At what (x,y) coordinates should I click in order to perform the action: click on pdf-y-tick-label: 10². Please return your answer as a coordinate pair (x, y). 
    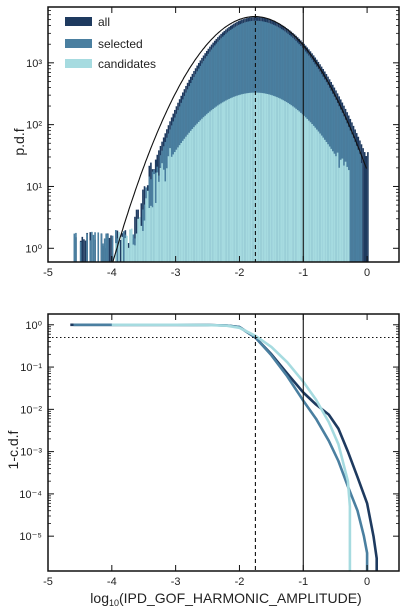
    Looking at the image, I should click on (34, 126).